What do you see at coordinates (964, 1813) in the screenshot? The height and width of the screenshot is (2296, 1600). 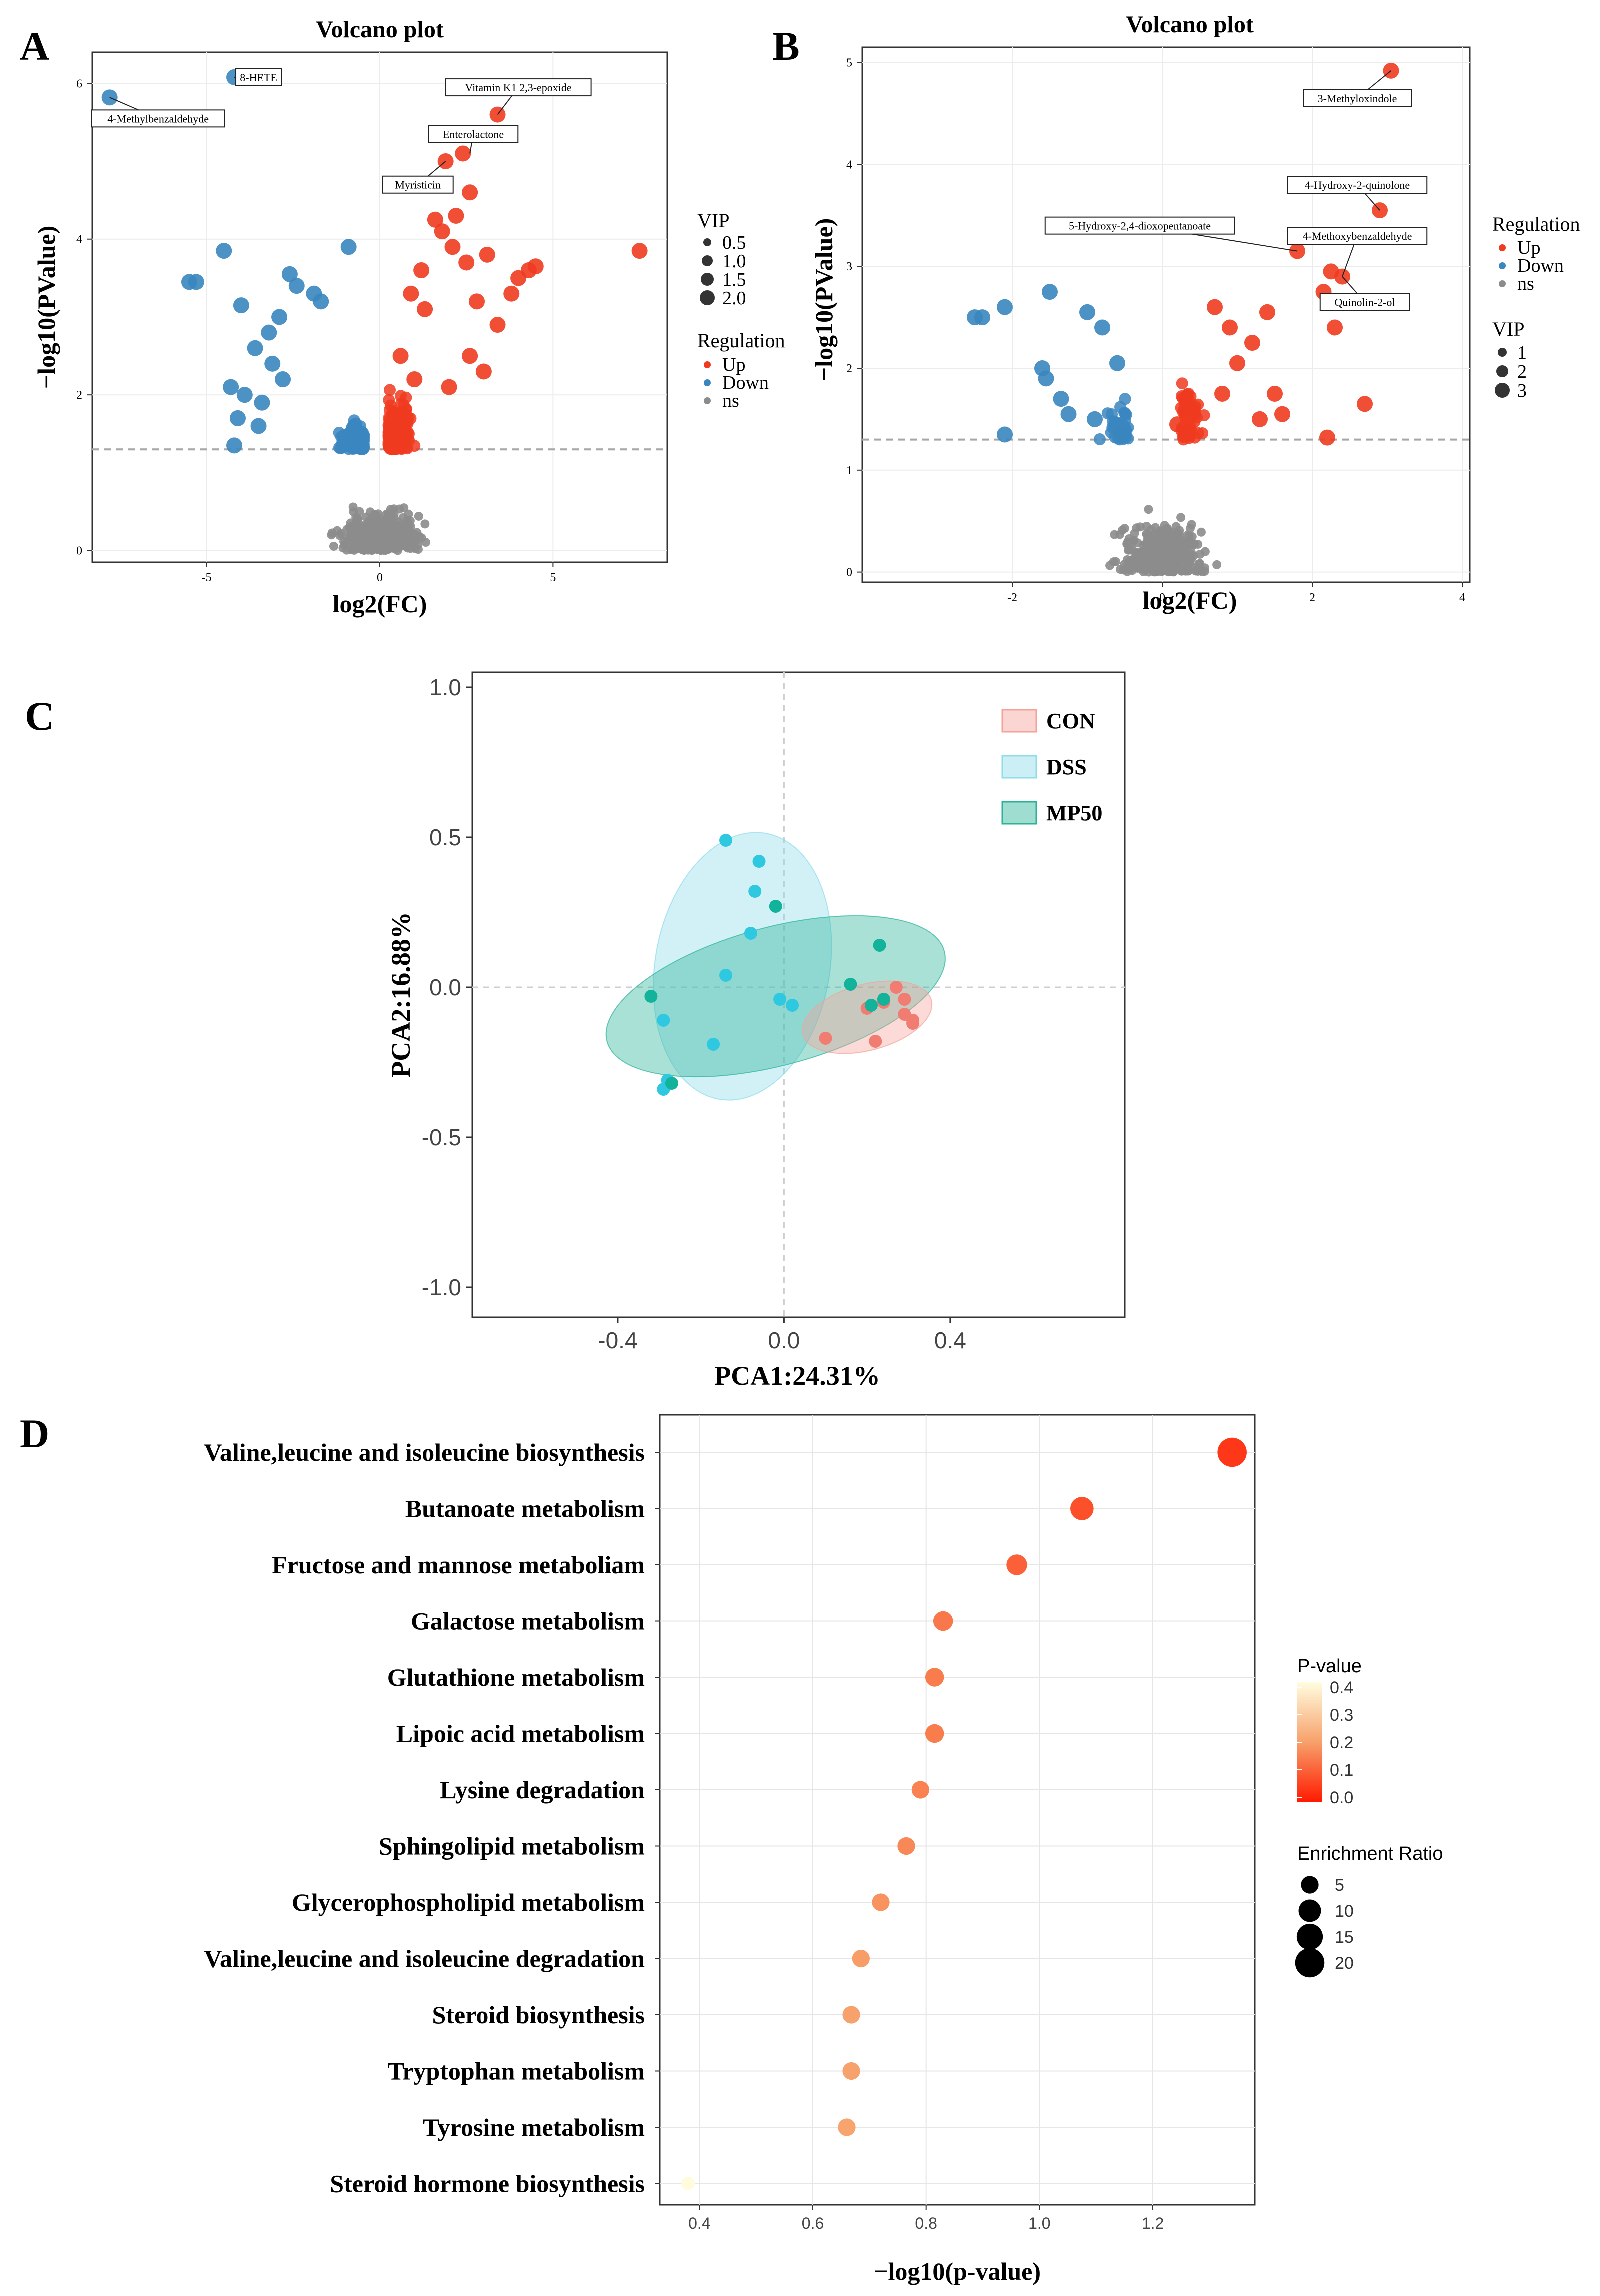 I see `enrichment-points` at bounding box center [964, 1813].